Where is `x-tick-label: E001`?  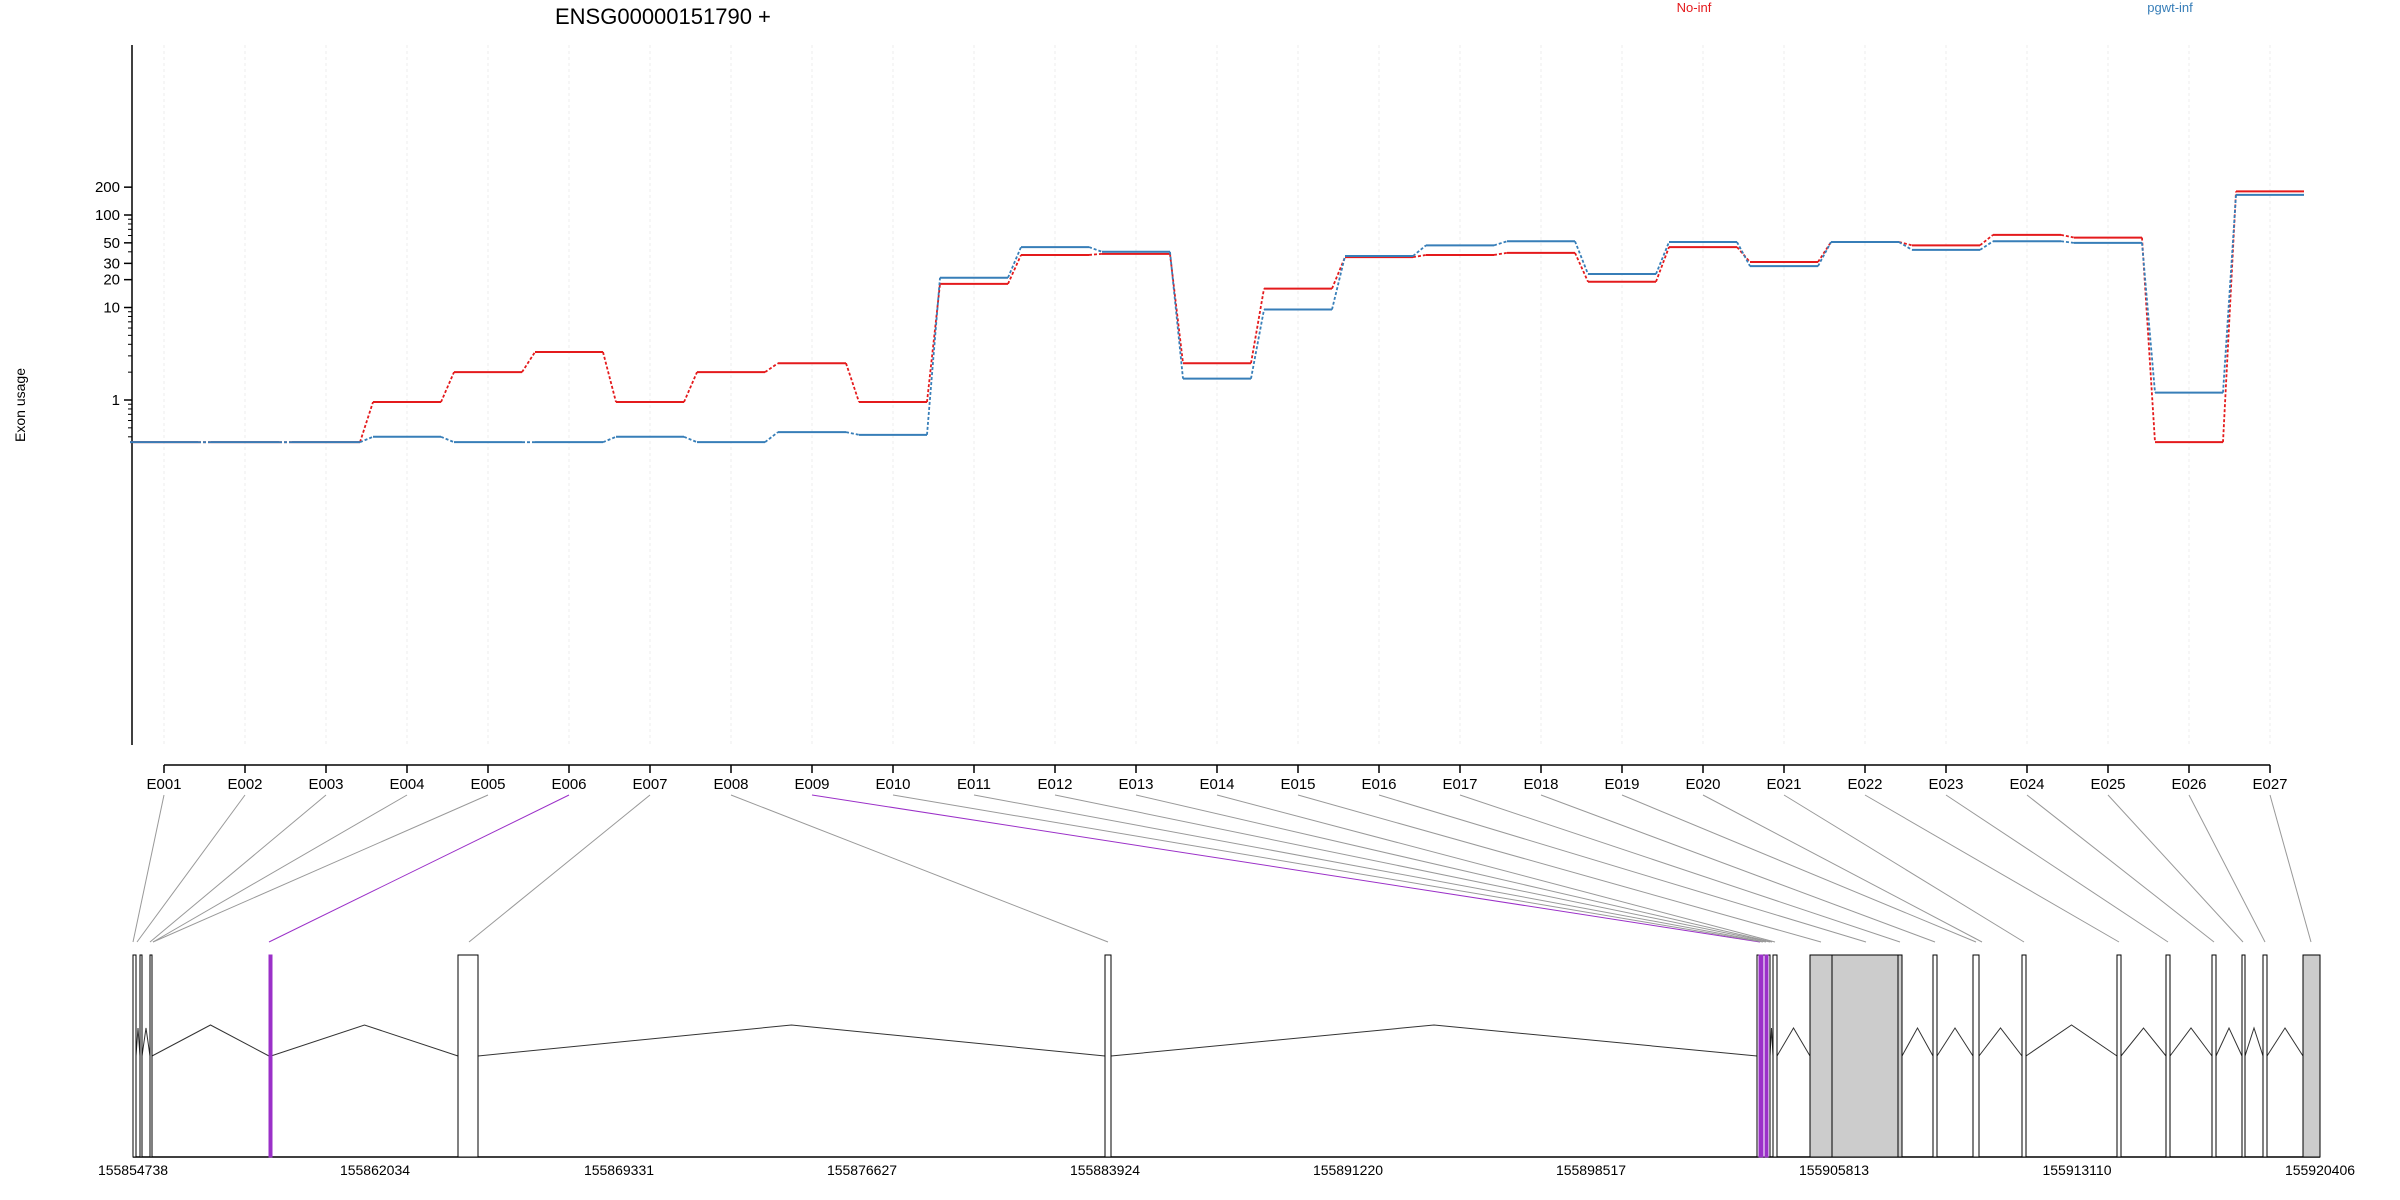 x-tick-label: E001 is located at coordinates (163, 784).